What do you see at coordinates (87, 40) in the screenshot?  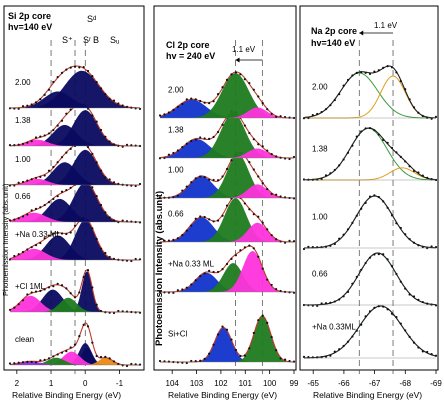 I see `si-comp-label-sr: Sʳ` at bounding box center [87, 40].